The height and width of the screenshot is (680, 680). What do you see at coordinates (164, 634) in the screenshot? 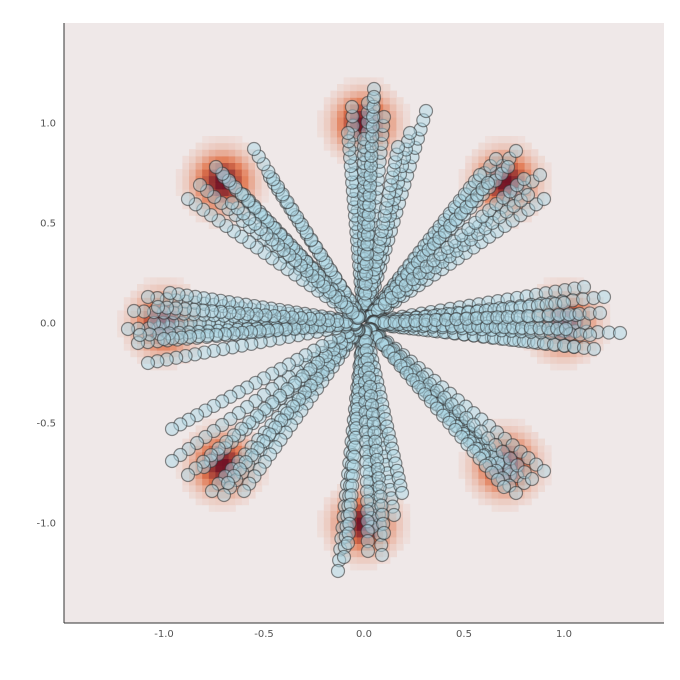
I see `x-tick-label: -1.0` at bounding box center [164, 634].